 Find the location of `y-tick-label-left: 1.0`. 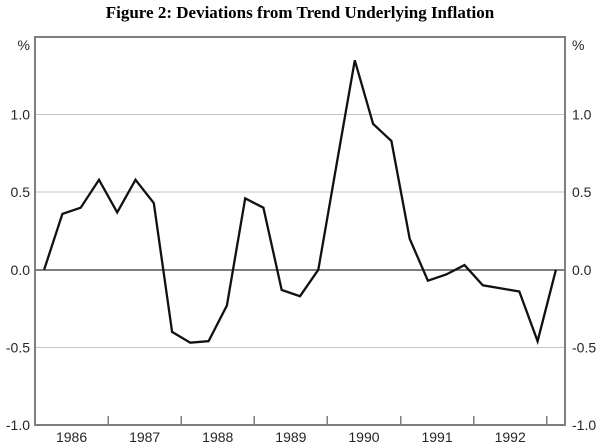

y-tick-label-left: 1.0 is located at coordinates (21, 115).